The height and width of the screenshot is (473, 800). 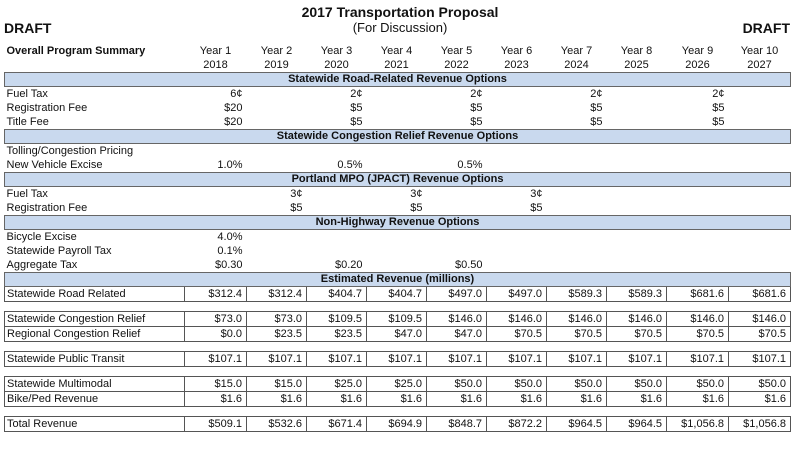 What do you see at coordinates (47, 208) in the screenshot?
I see `row-label: Registration Fee` at bounding box center [47, 208].